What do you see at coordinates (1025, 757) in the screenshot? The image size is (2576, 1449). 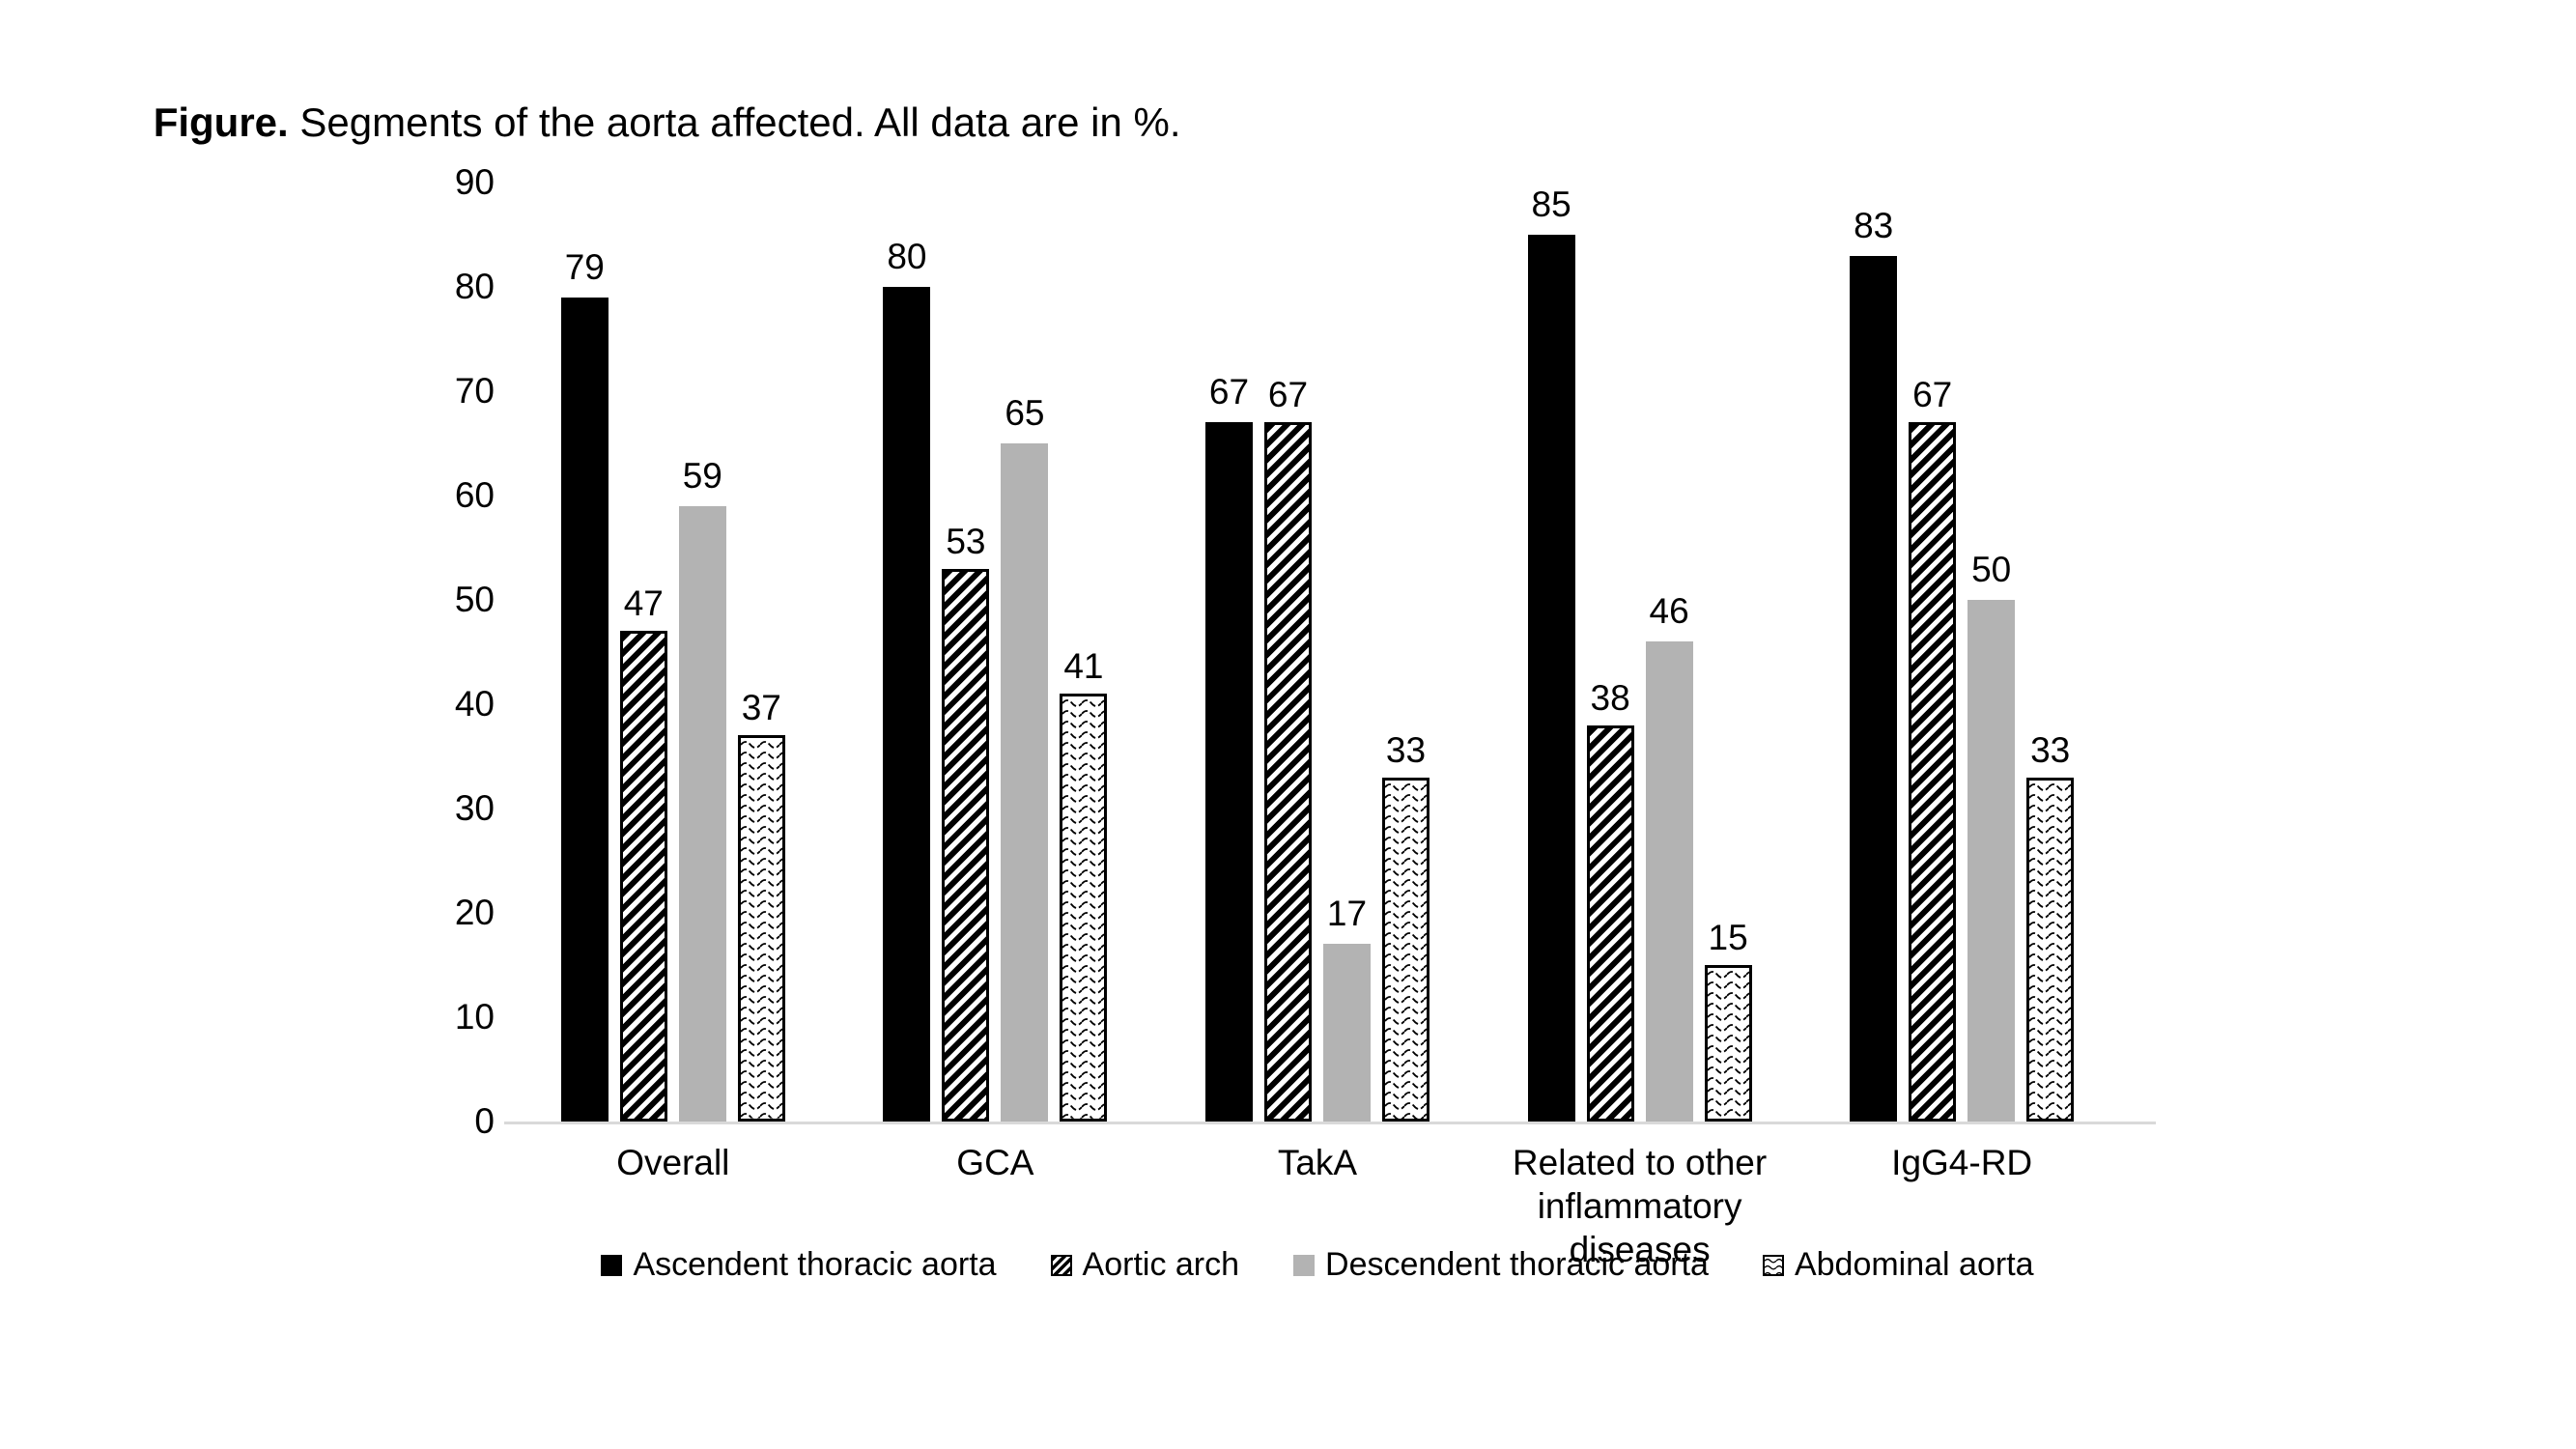 I see `bar-descendent-thoracic-aorta: 65` at bounding box center [1025, 757].